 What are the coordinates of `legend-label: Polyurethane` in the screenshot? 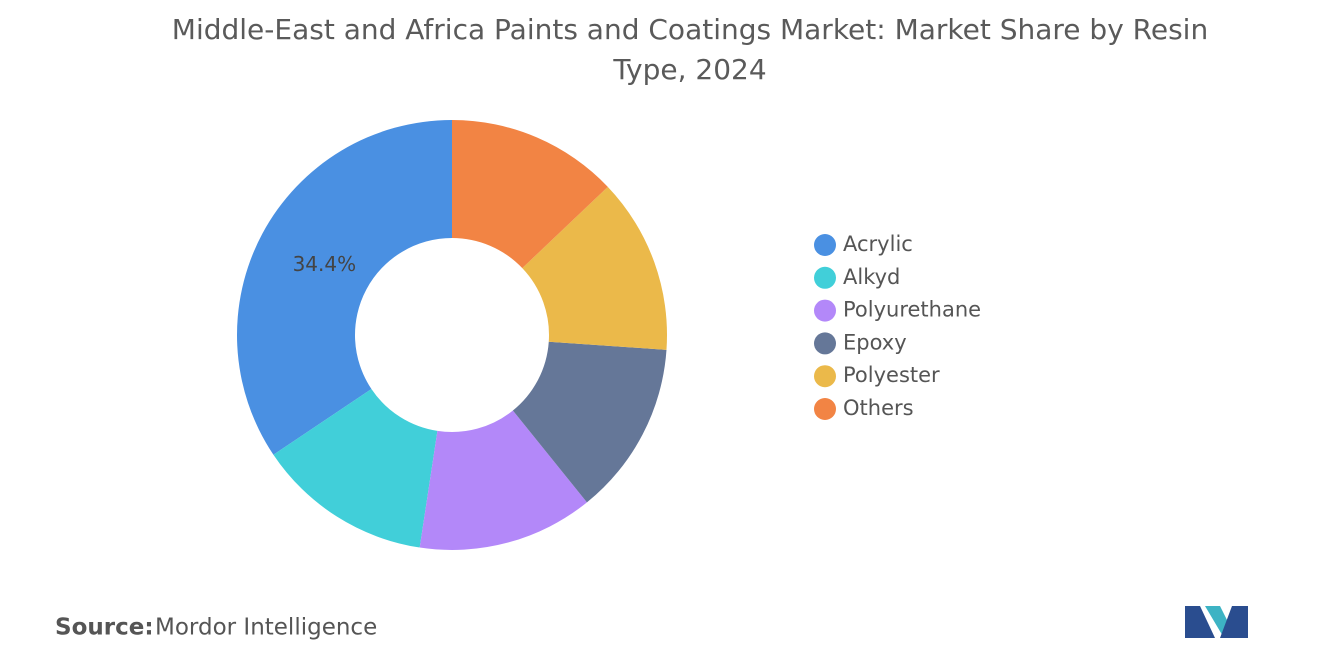 It's located at (912, 310).